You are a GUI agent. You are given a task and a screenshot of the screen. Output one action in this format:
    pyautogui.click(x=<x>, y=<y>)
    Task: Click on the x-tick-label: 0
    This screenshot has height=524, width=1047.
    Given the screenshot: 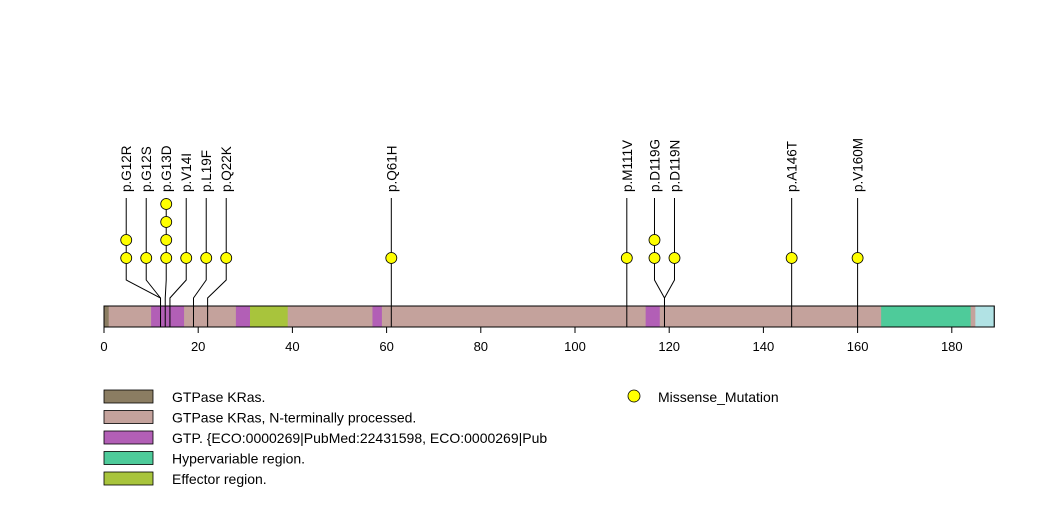 What is the action you would take?
    pyautogui.click(x=103, y=346)
    